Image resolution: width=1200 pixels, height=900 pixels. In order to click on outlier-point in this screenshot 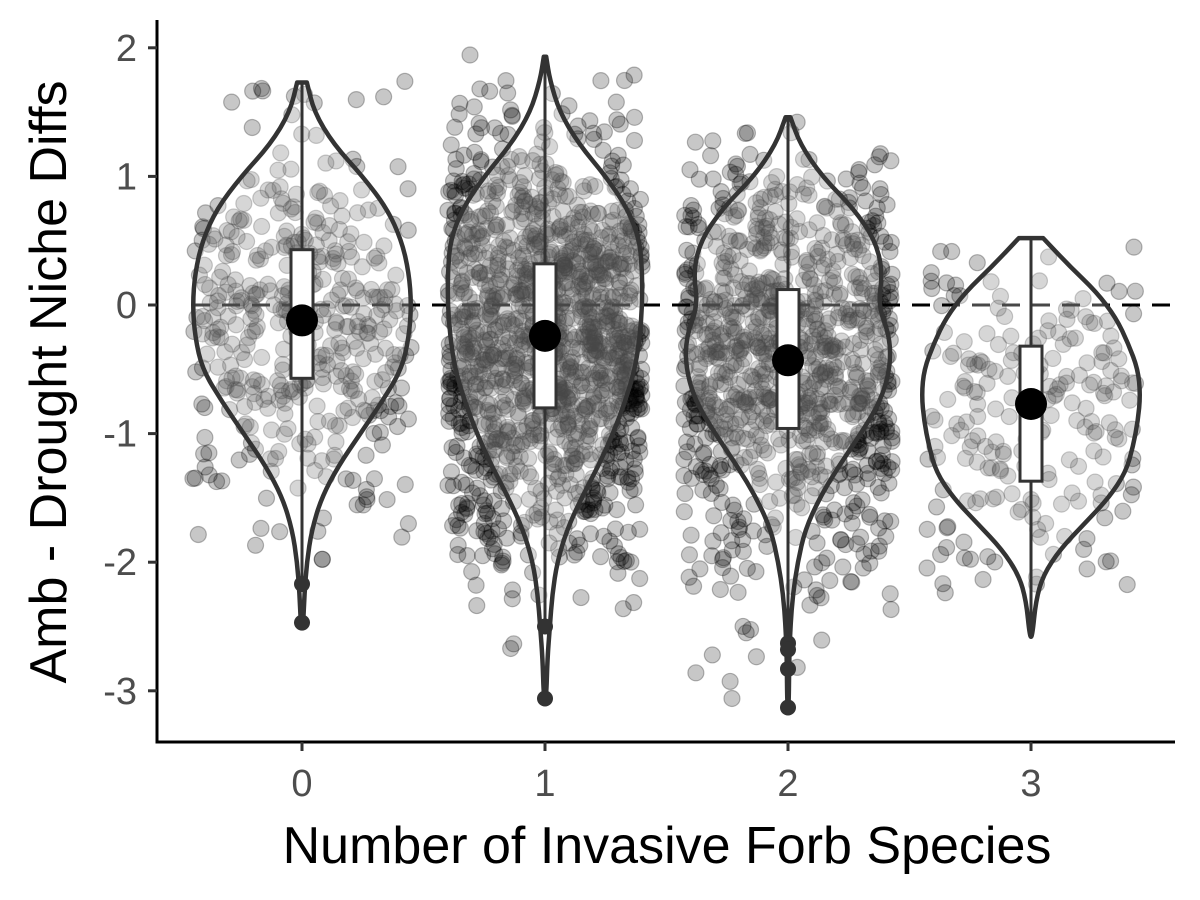, I will do `click(545, 698)`.